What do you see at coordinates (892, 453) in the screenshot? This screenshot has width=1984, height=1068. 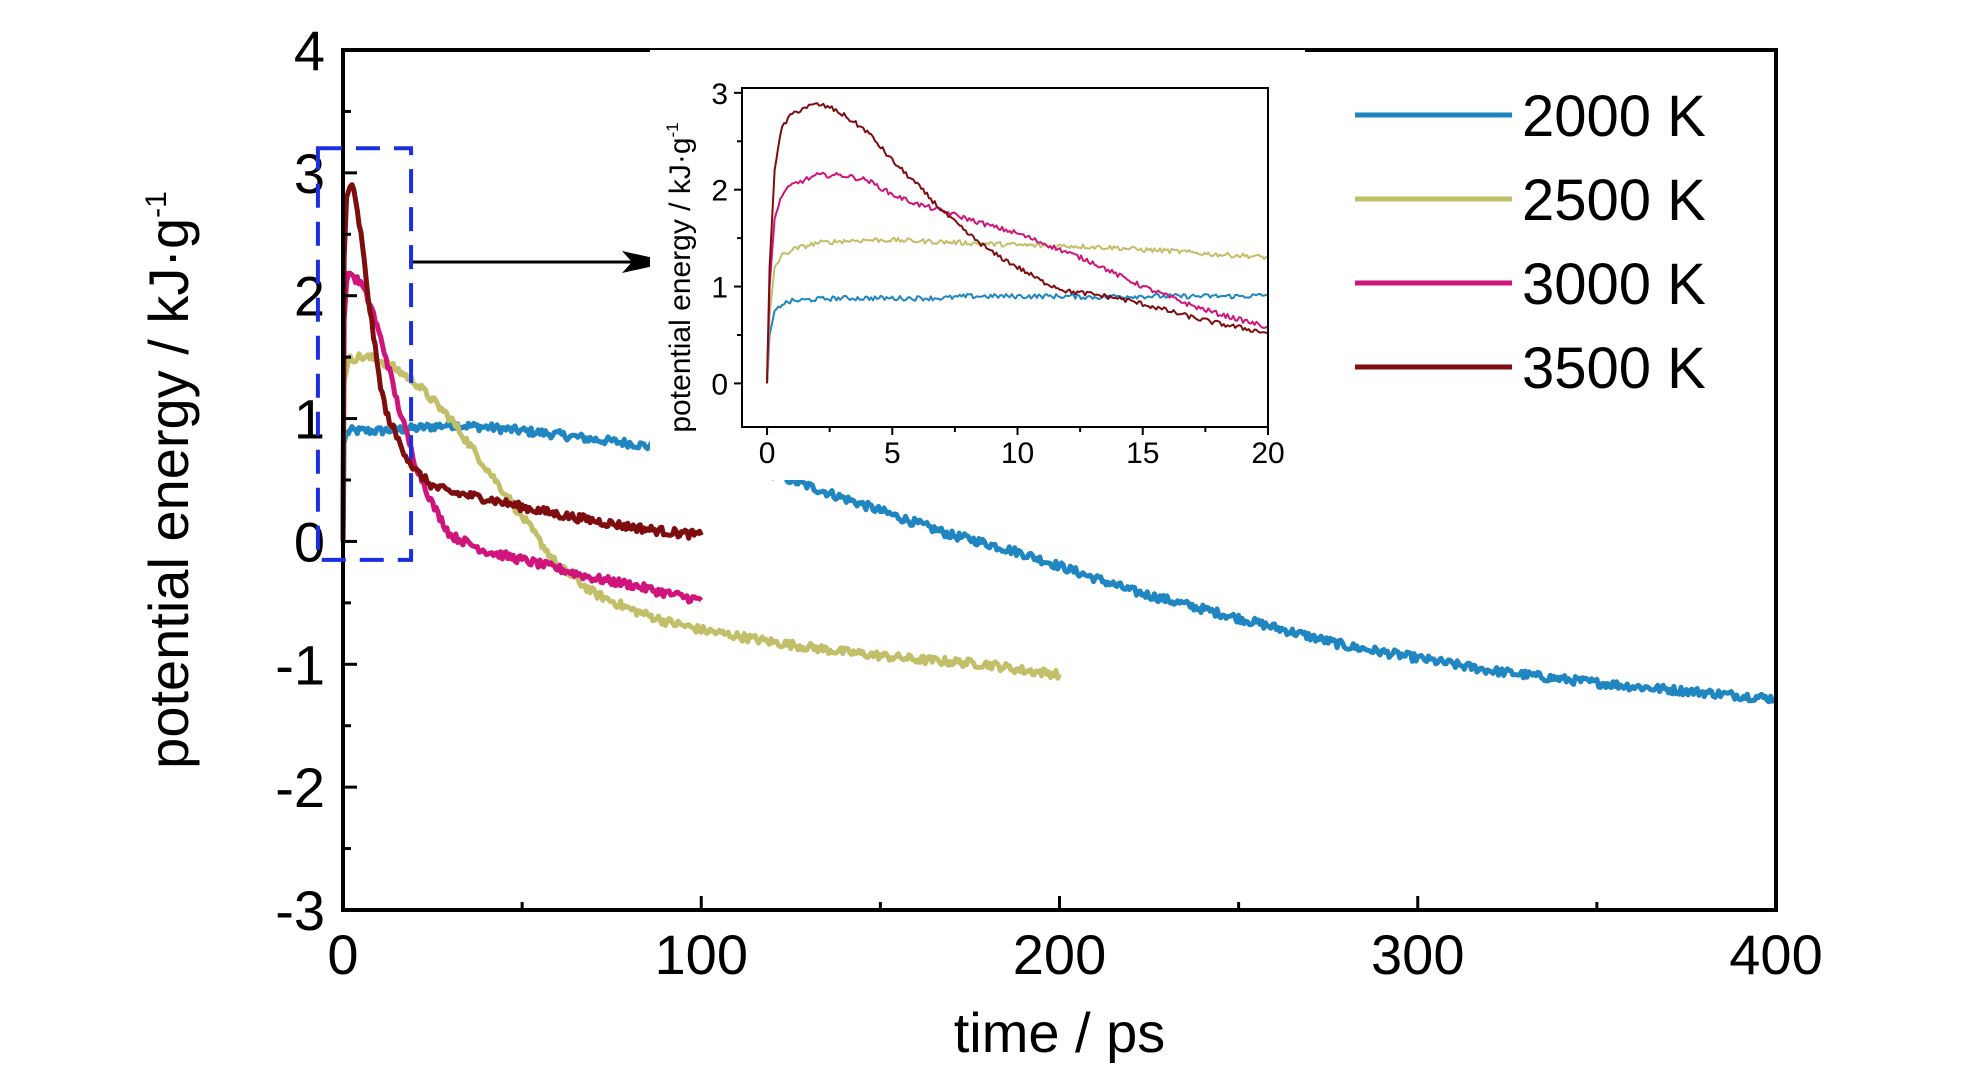 I see `inset-x-tick-label: 5` at bounding box center [892, 453].